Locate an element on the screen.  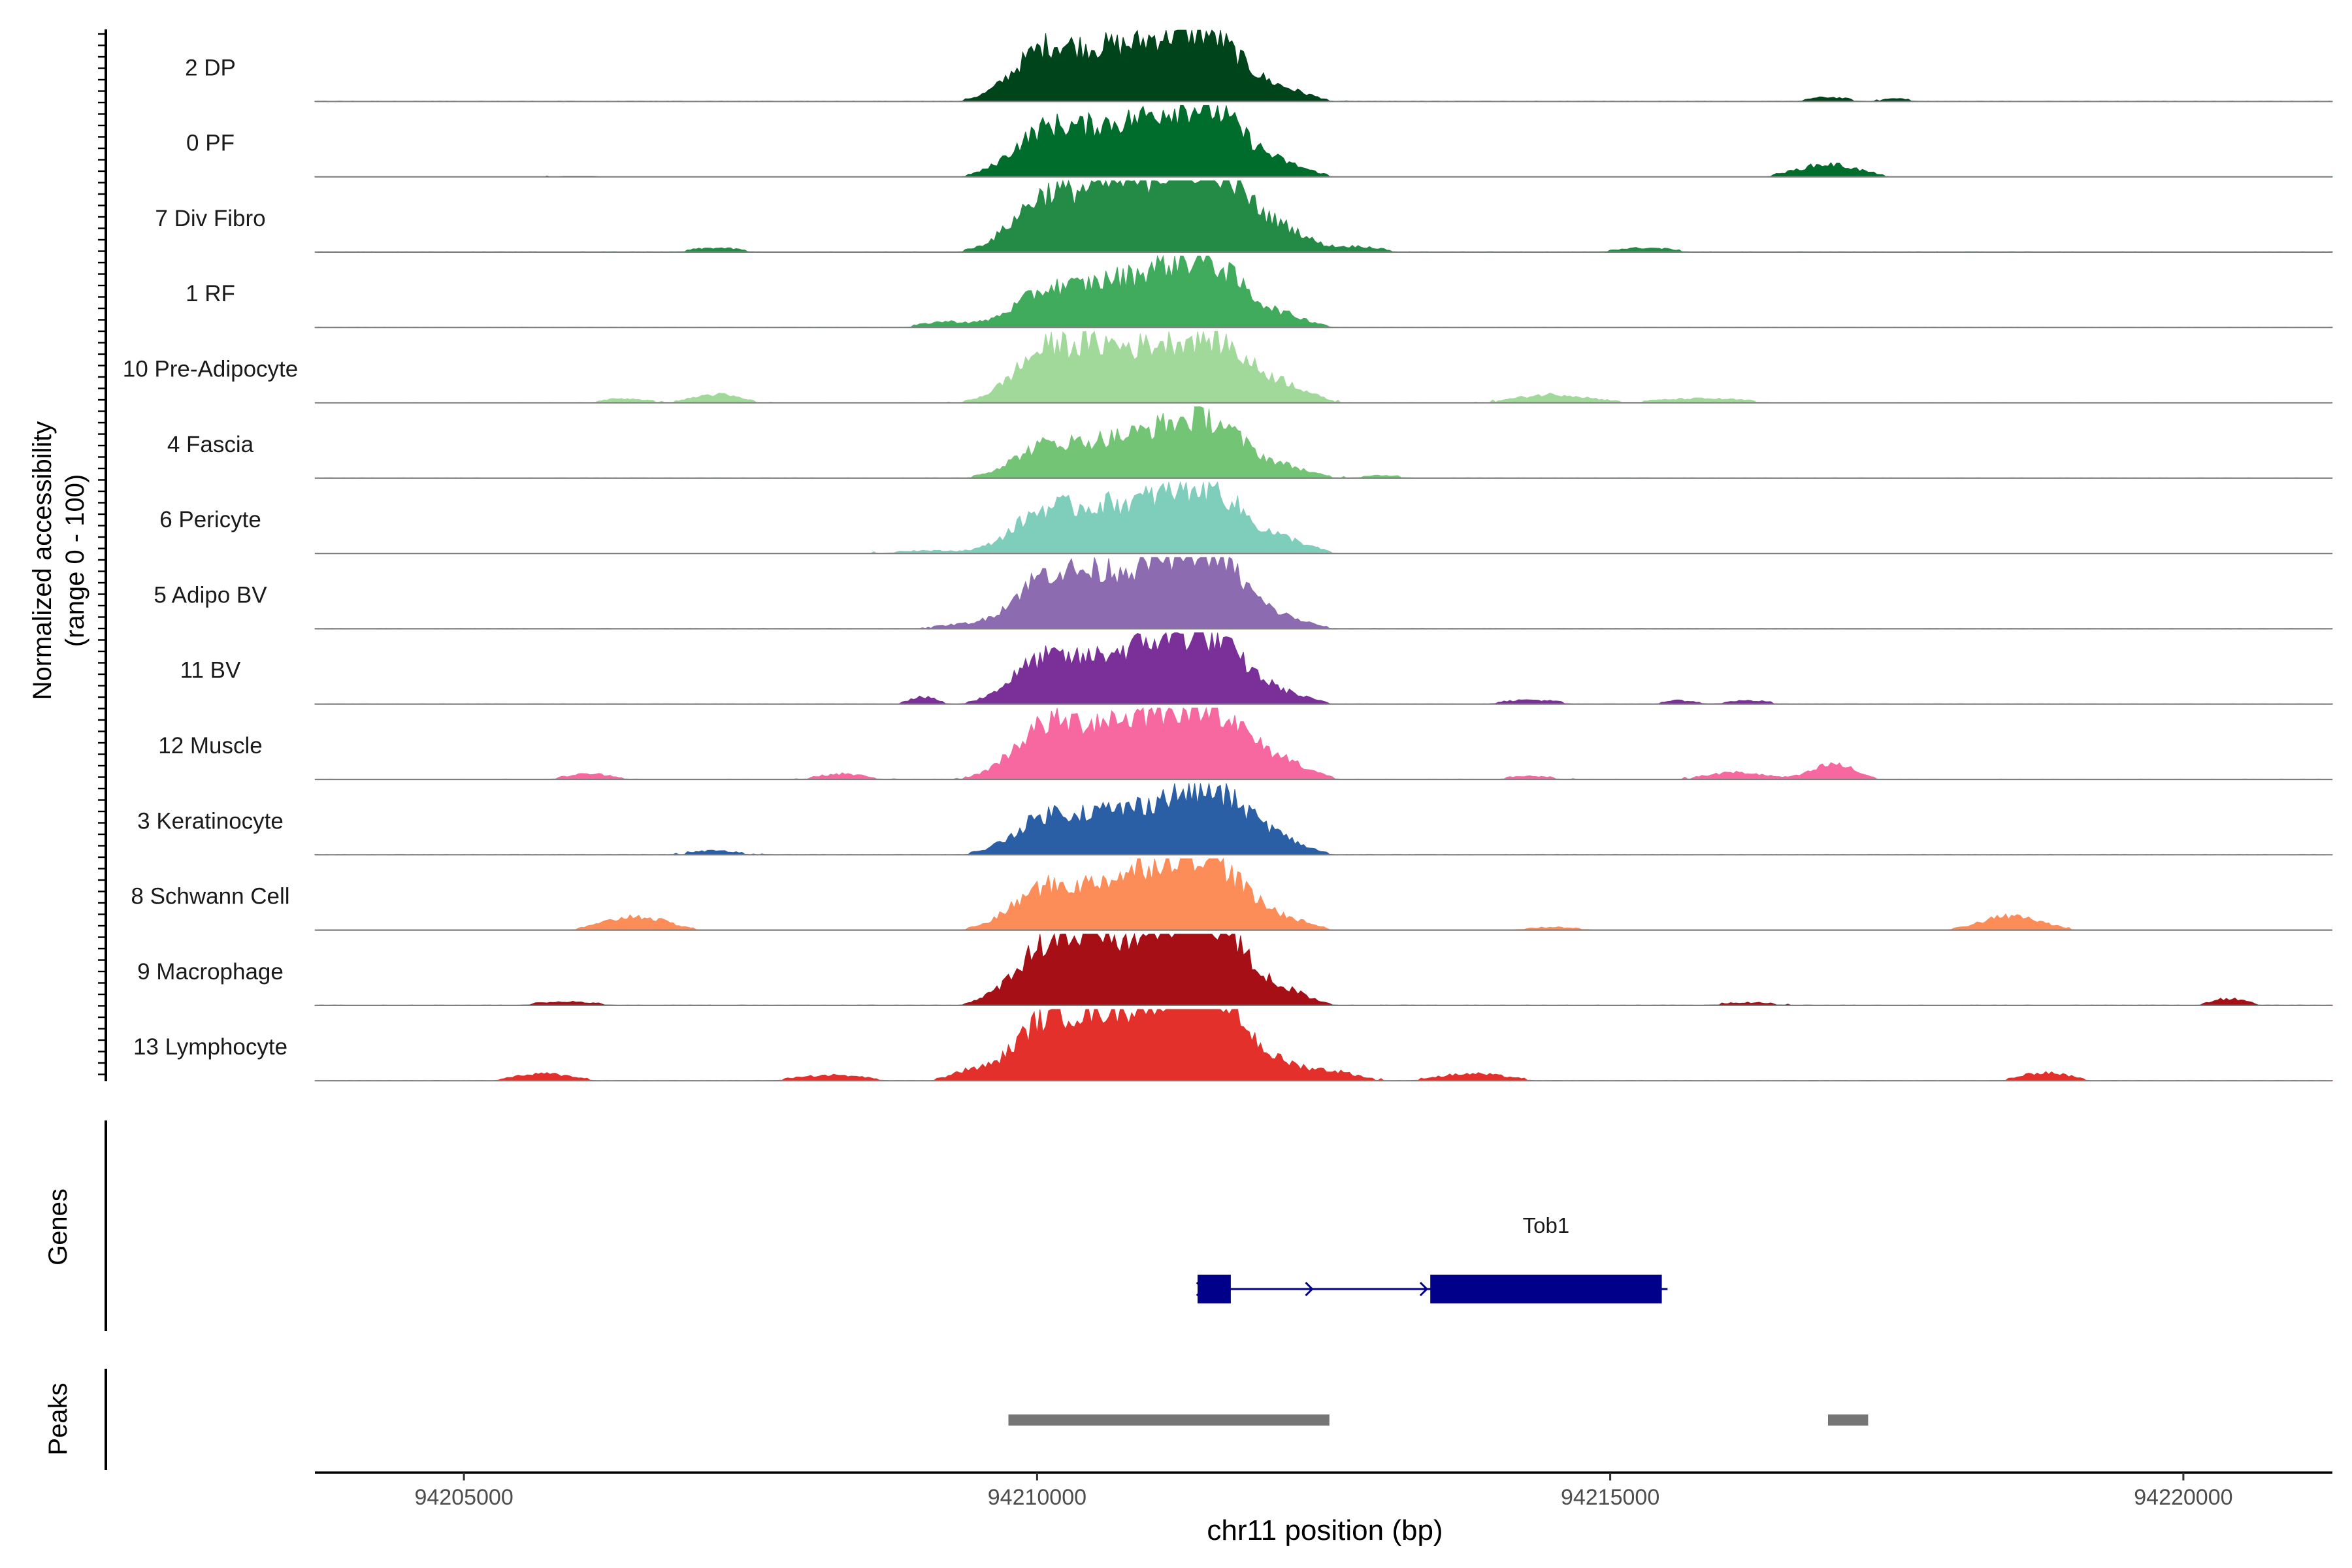
x-axis: 94205000 94210000 94215000 94220000 is located at coordinates (1323, 1490).